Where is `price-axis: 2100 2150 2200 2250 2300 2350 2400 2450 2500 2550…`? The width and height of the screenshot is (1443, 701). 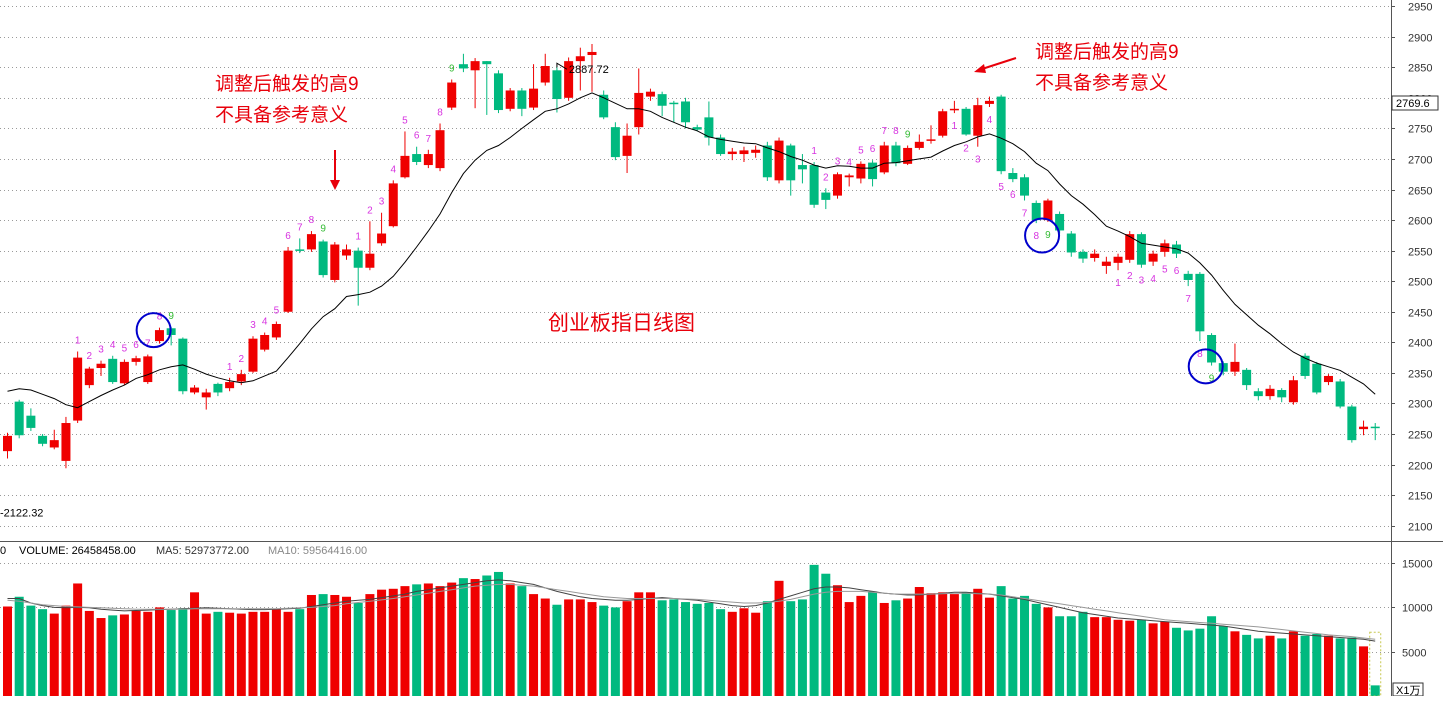
price-axis: 2100 2150 2200 2250 2300 2350 2400 2450 2500 2550… is located at coordinates (1411, 268).